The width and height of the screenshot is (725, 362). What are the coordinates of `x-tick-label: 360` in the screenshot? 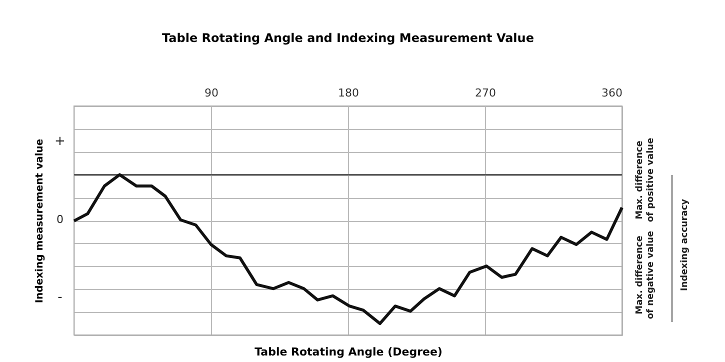 It's located at (612, 93).